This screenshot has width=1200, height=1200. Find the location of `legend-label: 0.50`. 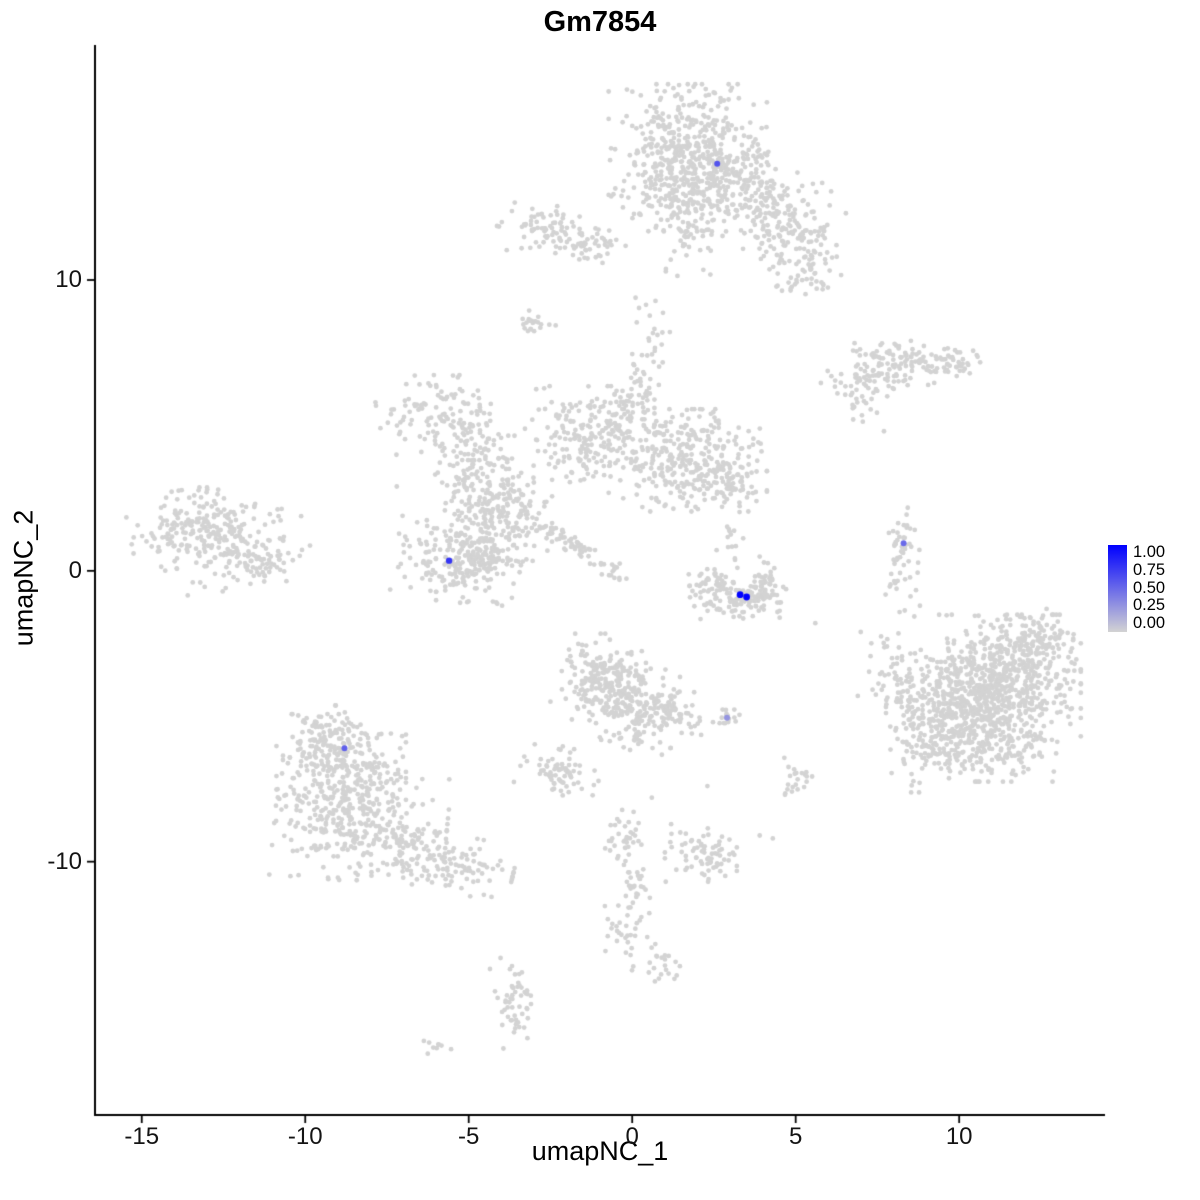

legend-label: 0.50 is located at coordinates (1149, 587).